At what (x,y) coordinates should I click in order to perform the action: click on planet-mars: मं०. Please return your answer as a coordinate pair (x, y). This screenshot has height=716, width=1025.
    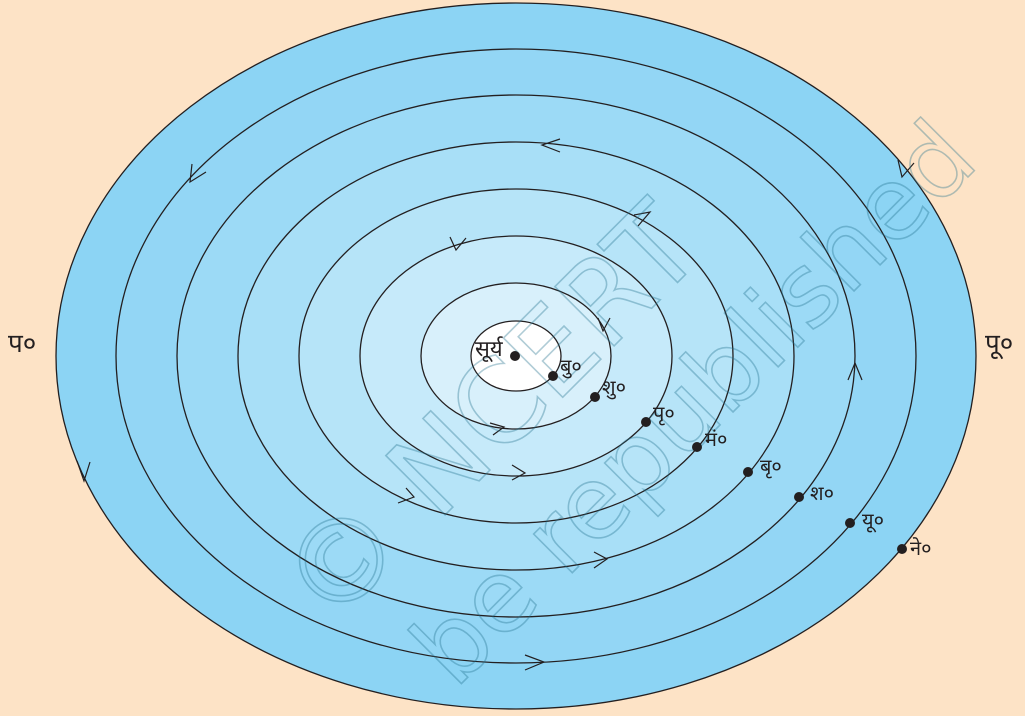
    Looking at the image, I should click on (709, 439).